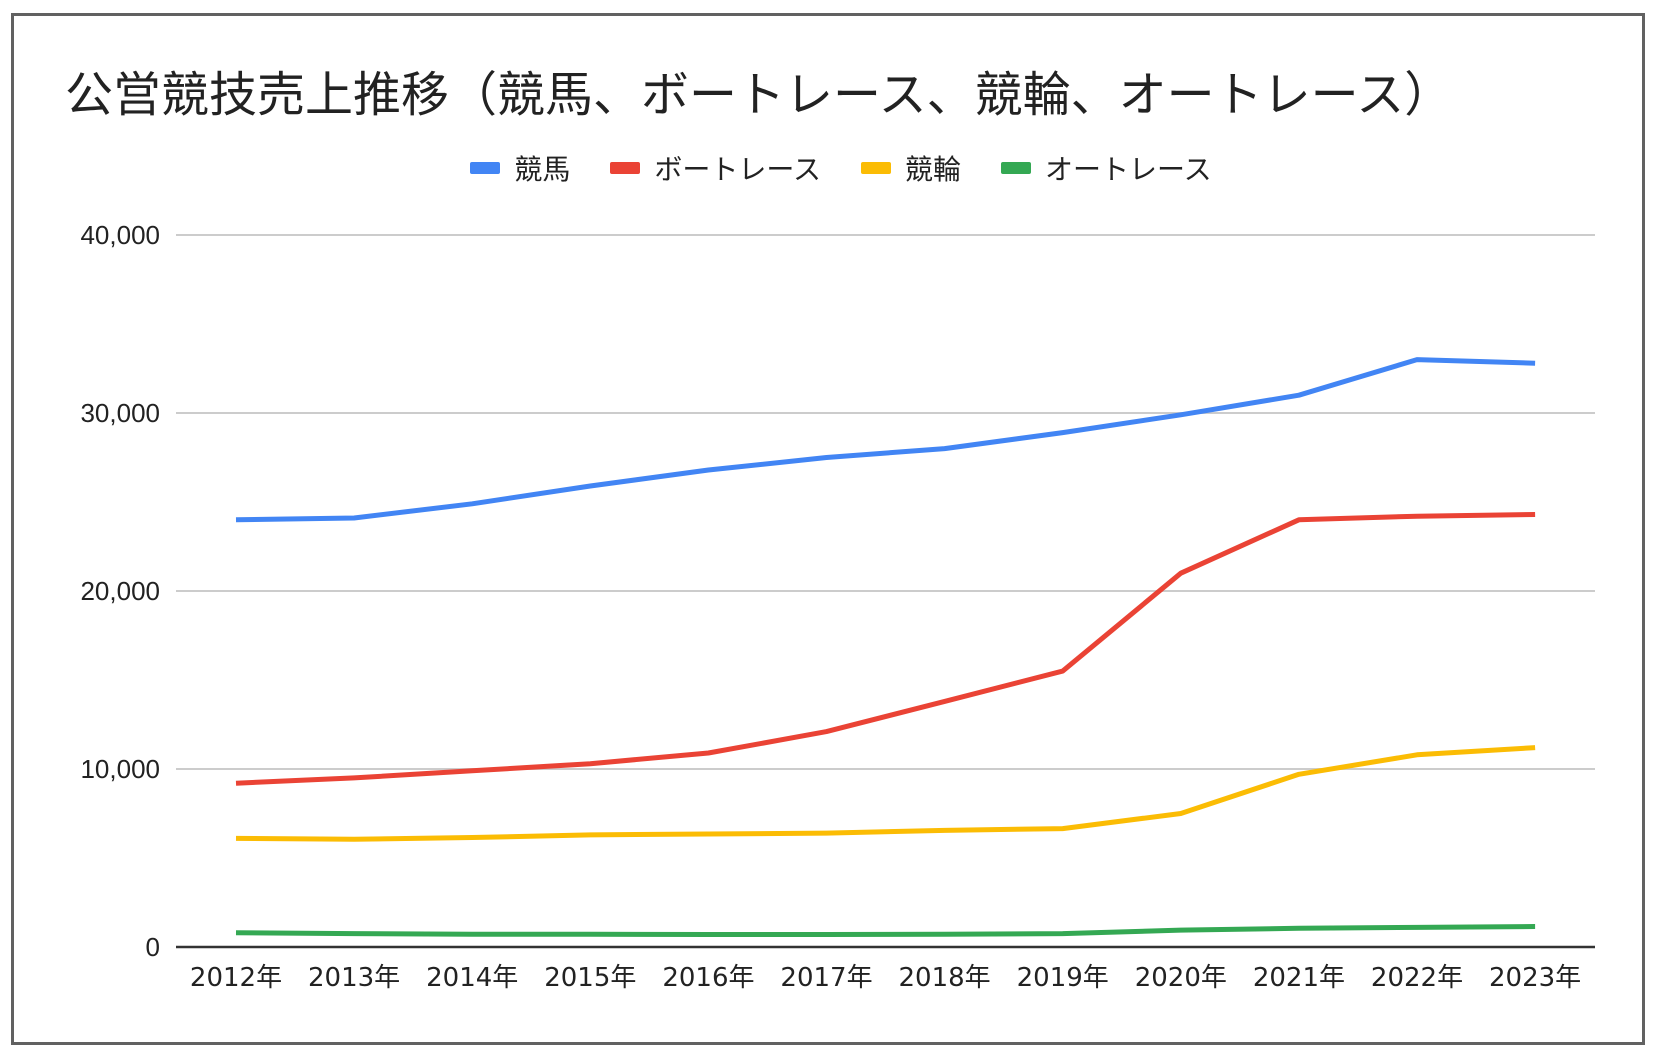 The image size is (1662, 1060). Describe the element at coordinates (153, 947) in the screenshot. I see `y-tick-label: 0` at that location.